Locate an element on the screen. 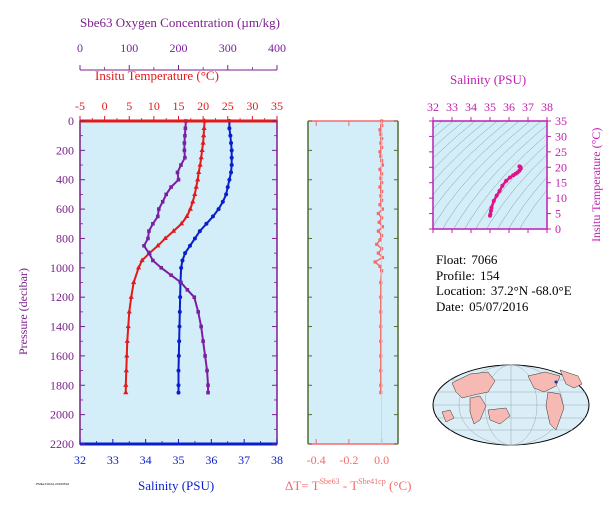 This screenshot has width=616, height=507. ts-salinity-tick-label: 33 is located at coordinates (452, 107).